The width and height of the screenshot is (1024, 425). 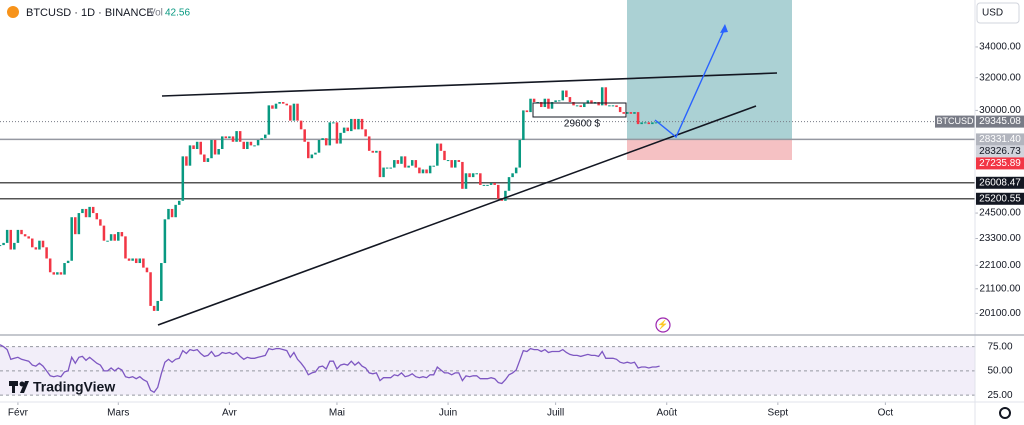 I want to click on event-icon-glyph: ⚡, so click(x=662, y=324).